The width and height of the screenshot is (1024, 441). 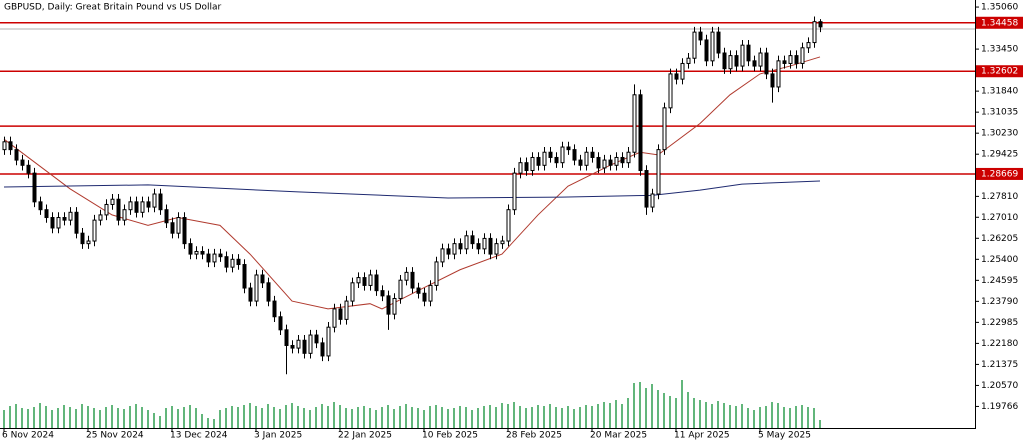 I want to click on x-tick-label: 6 Nov 2024, so click(x=28, y=436).